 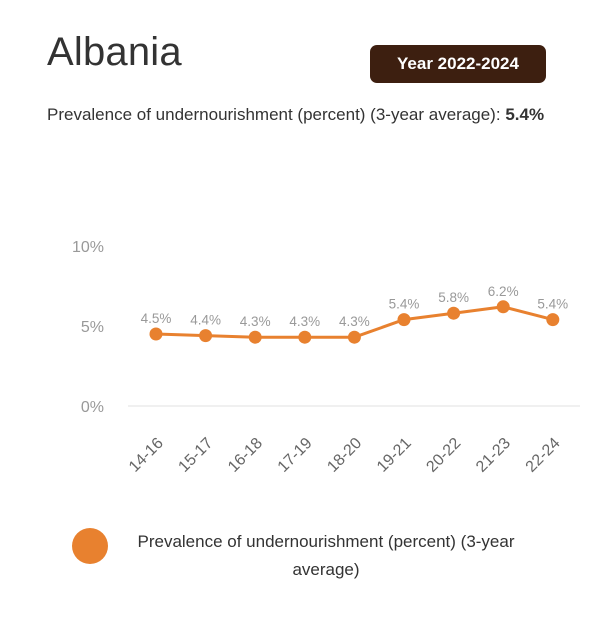 I want to click on country-title: Albania, so click(x=114, y=52).